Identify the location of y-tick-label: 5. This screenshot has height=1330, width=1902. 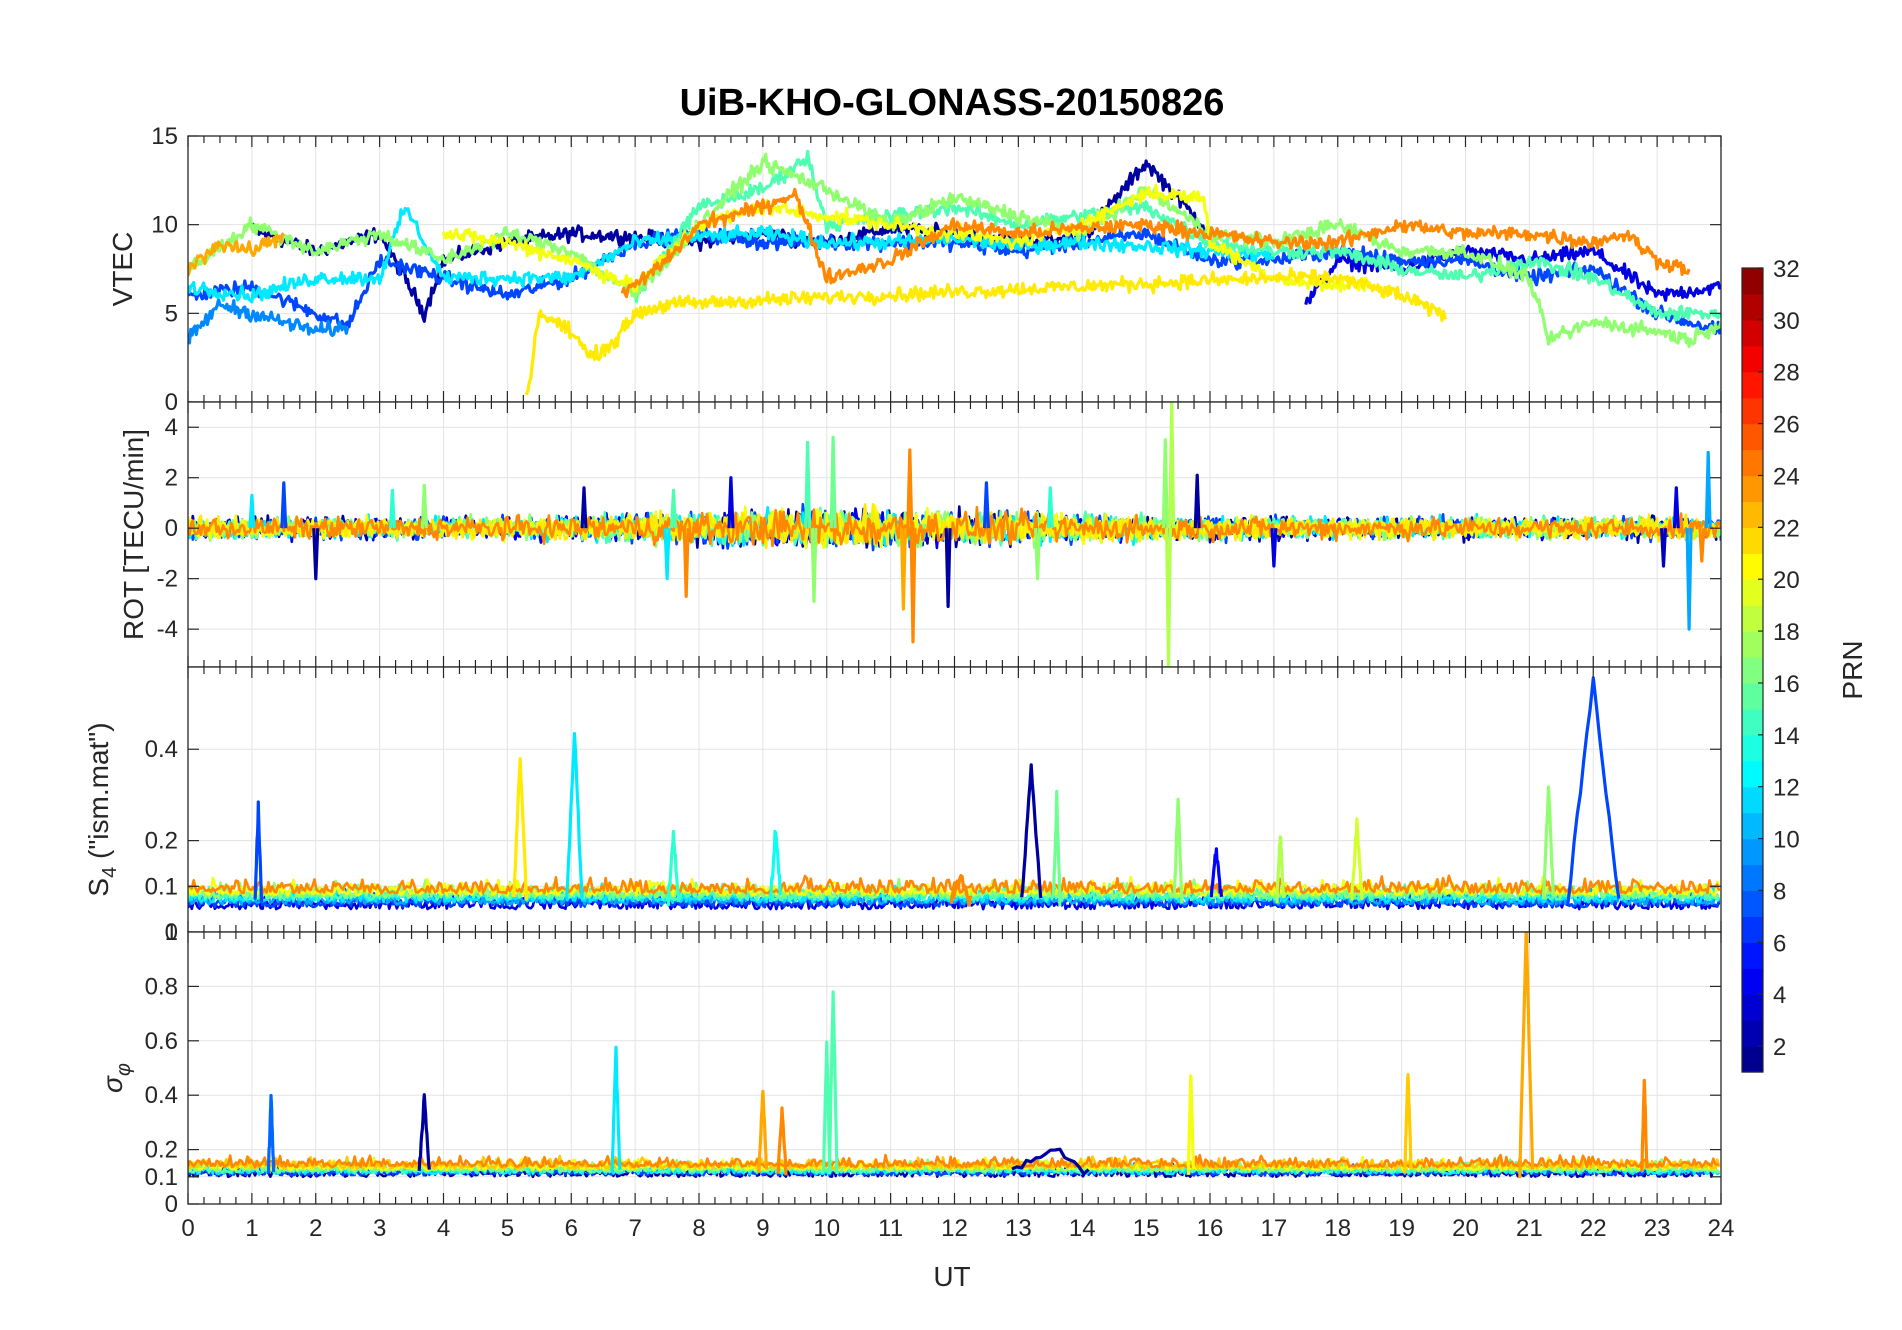
(171, 313).